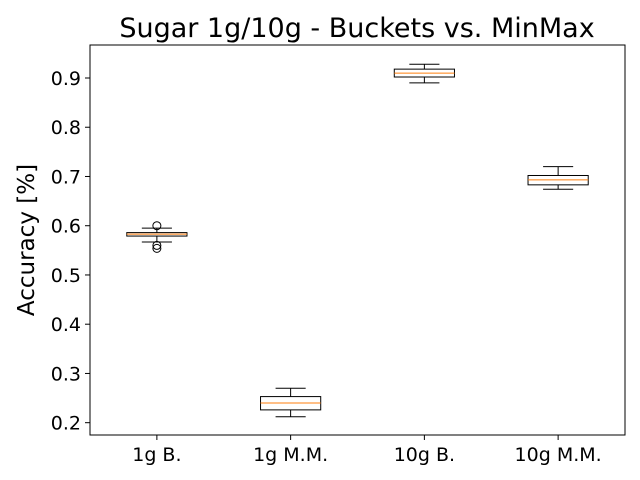 The width and height of the screenshot is (640, 480). What do you see at coordinates (27, 240) in the screenshot?
I see `y-axis-label: Accuracy [%]` at bounding box center [27, 240].